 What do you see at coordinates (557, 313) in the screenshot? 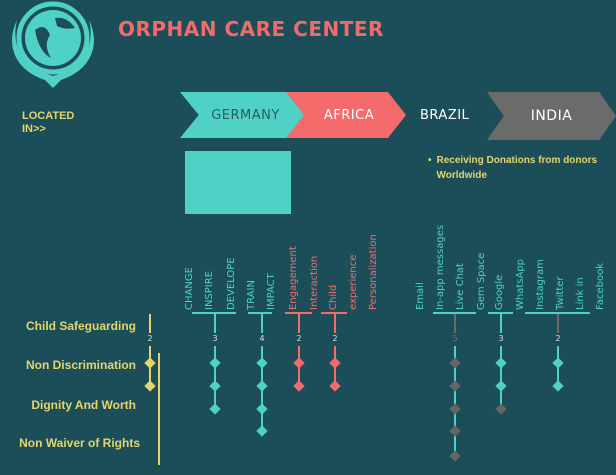
I see `group-7-bar` at bounding box center [557, 313].